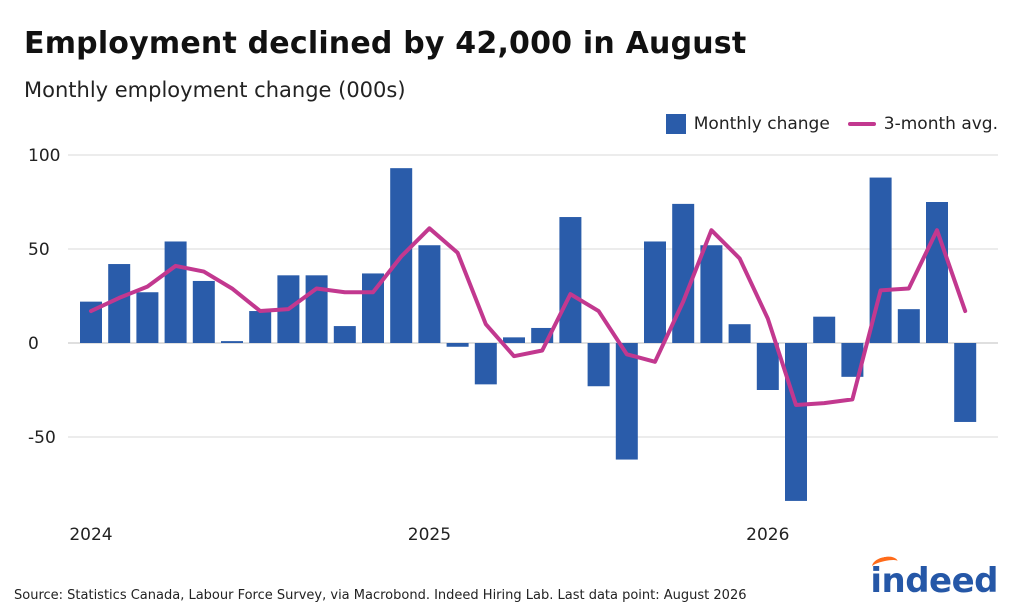 This screenshot has height=615, width=1024. Describe the element at coordinates (940, 124) in the screenshot. I see `legend-line-label: 3-month avg.` at that location.